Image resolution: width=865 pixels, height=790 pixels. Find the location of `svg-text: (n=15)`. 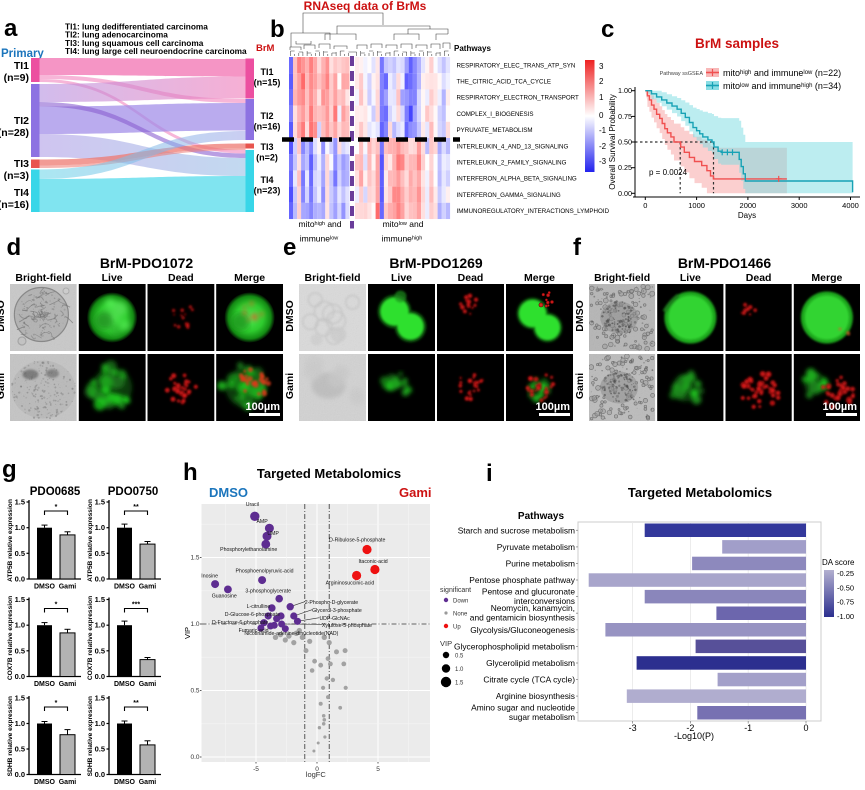

svg-text: (n=15) is located at coordinates (267, 83).